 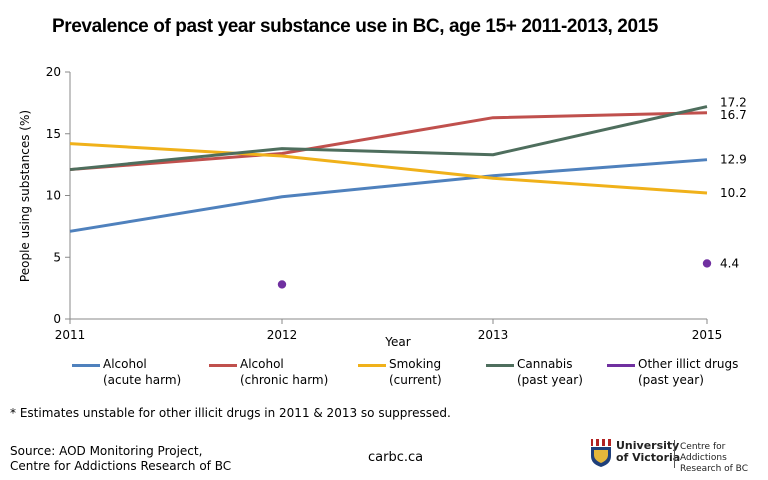 What do you see at coordinates (733, 193) in the screenshot?
I see `end-value-label: 10.2` at bounding box center [733, 193].